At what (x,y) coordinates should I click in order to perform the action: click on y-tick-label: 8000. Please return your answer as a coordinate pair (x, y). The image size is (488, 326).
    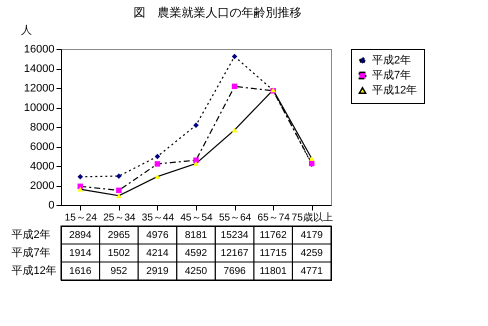
    Looking at the image, I should click on (42, 128).